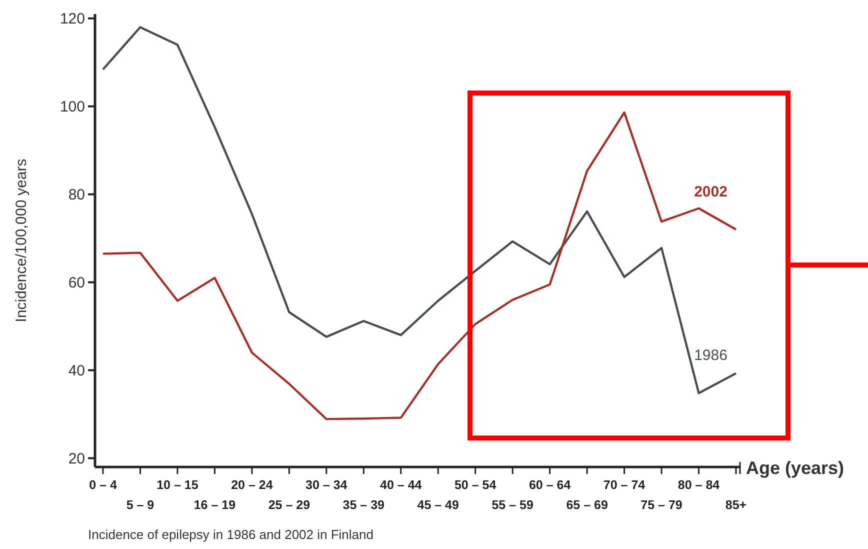 Image resolution: width=868 pixels, height=549 pixels. Describe the element at coordinates (475, 485) in the screenshot. I see `x-tick-label: 50 – 54` at that location.